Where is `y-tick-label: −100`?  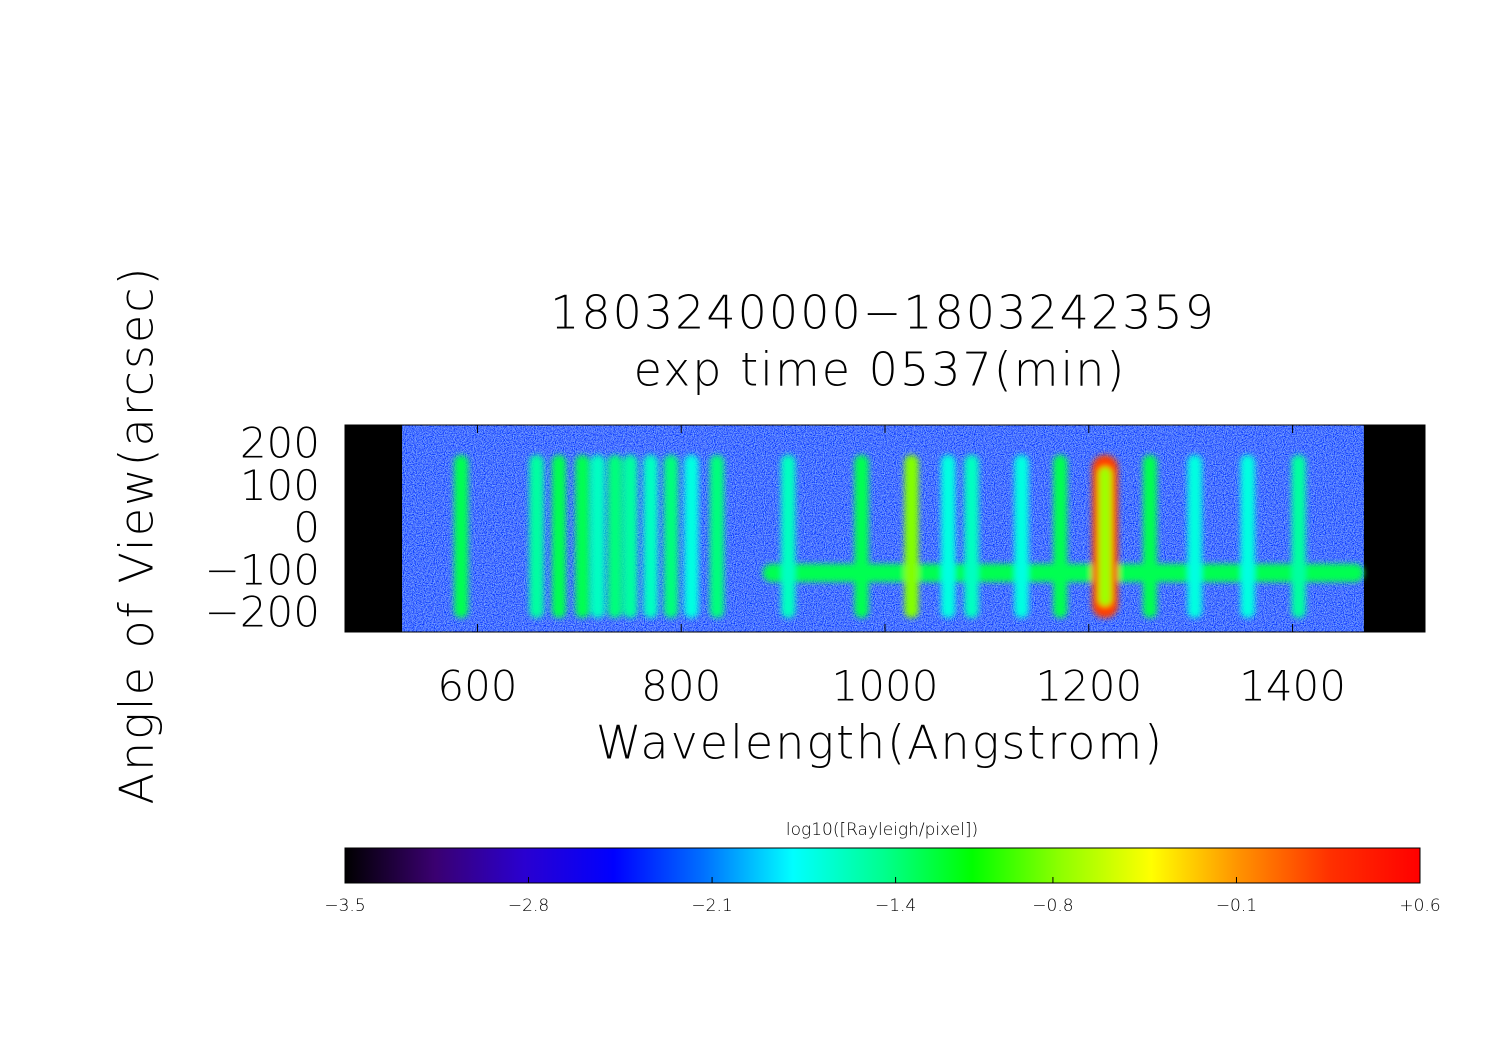
y-tick-label: −100 is located at coordinates (262, 569).